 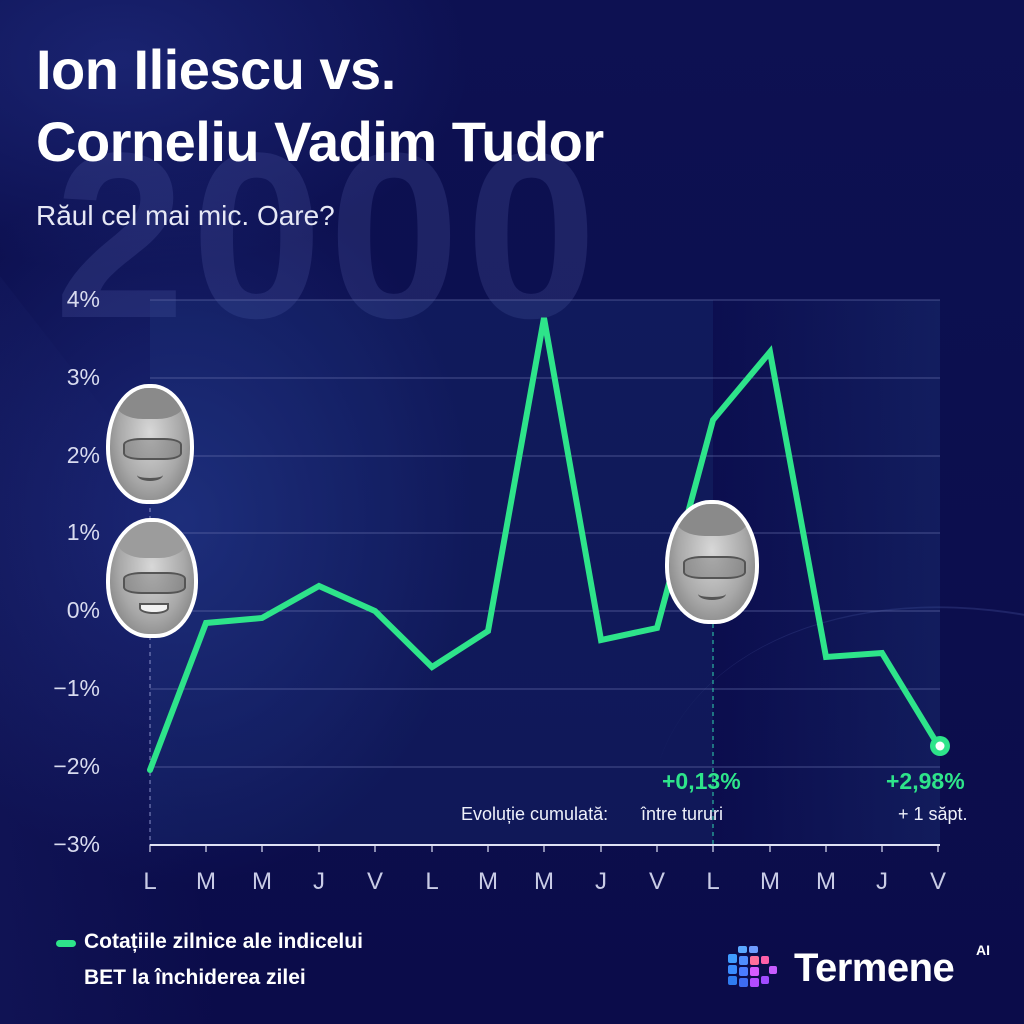 What do you see at coordinates (983, 950) in the screenshot?
I see `brand-suffix: AI` at bounding box center [983, 950].